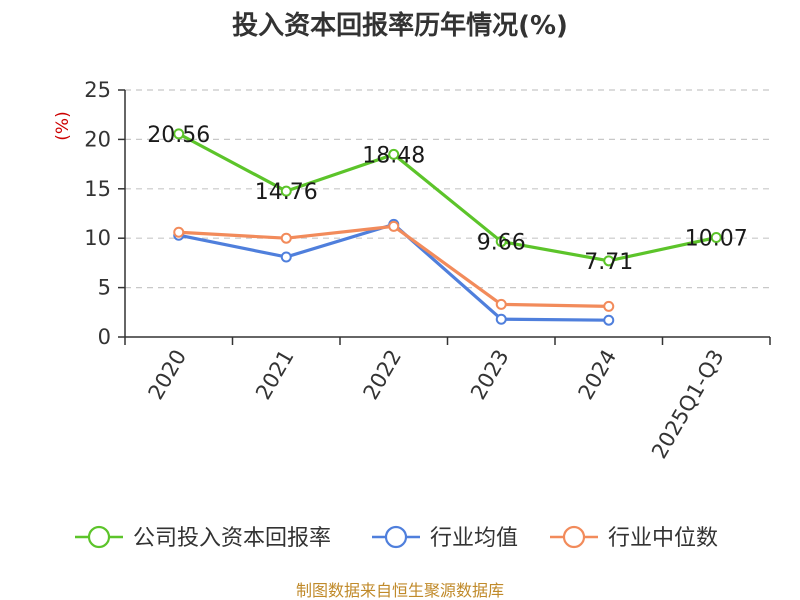  What do you see at coordinates (663, 538) in the screenshot?
I see `legend-label: 行业中位数` at bounding box center [663, 538].